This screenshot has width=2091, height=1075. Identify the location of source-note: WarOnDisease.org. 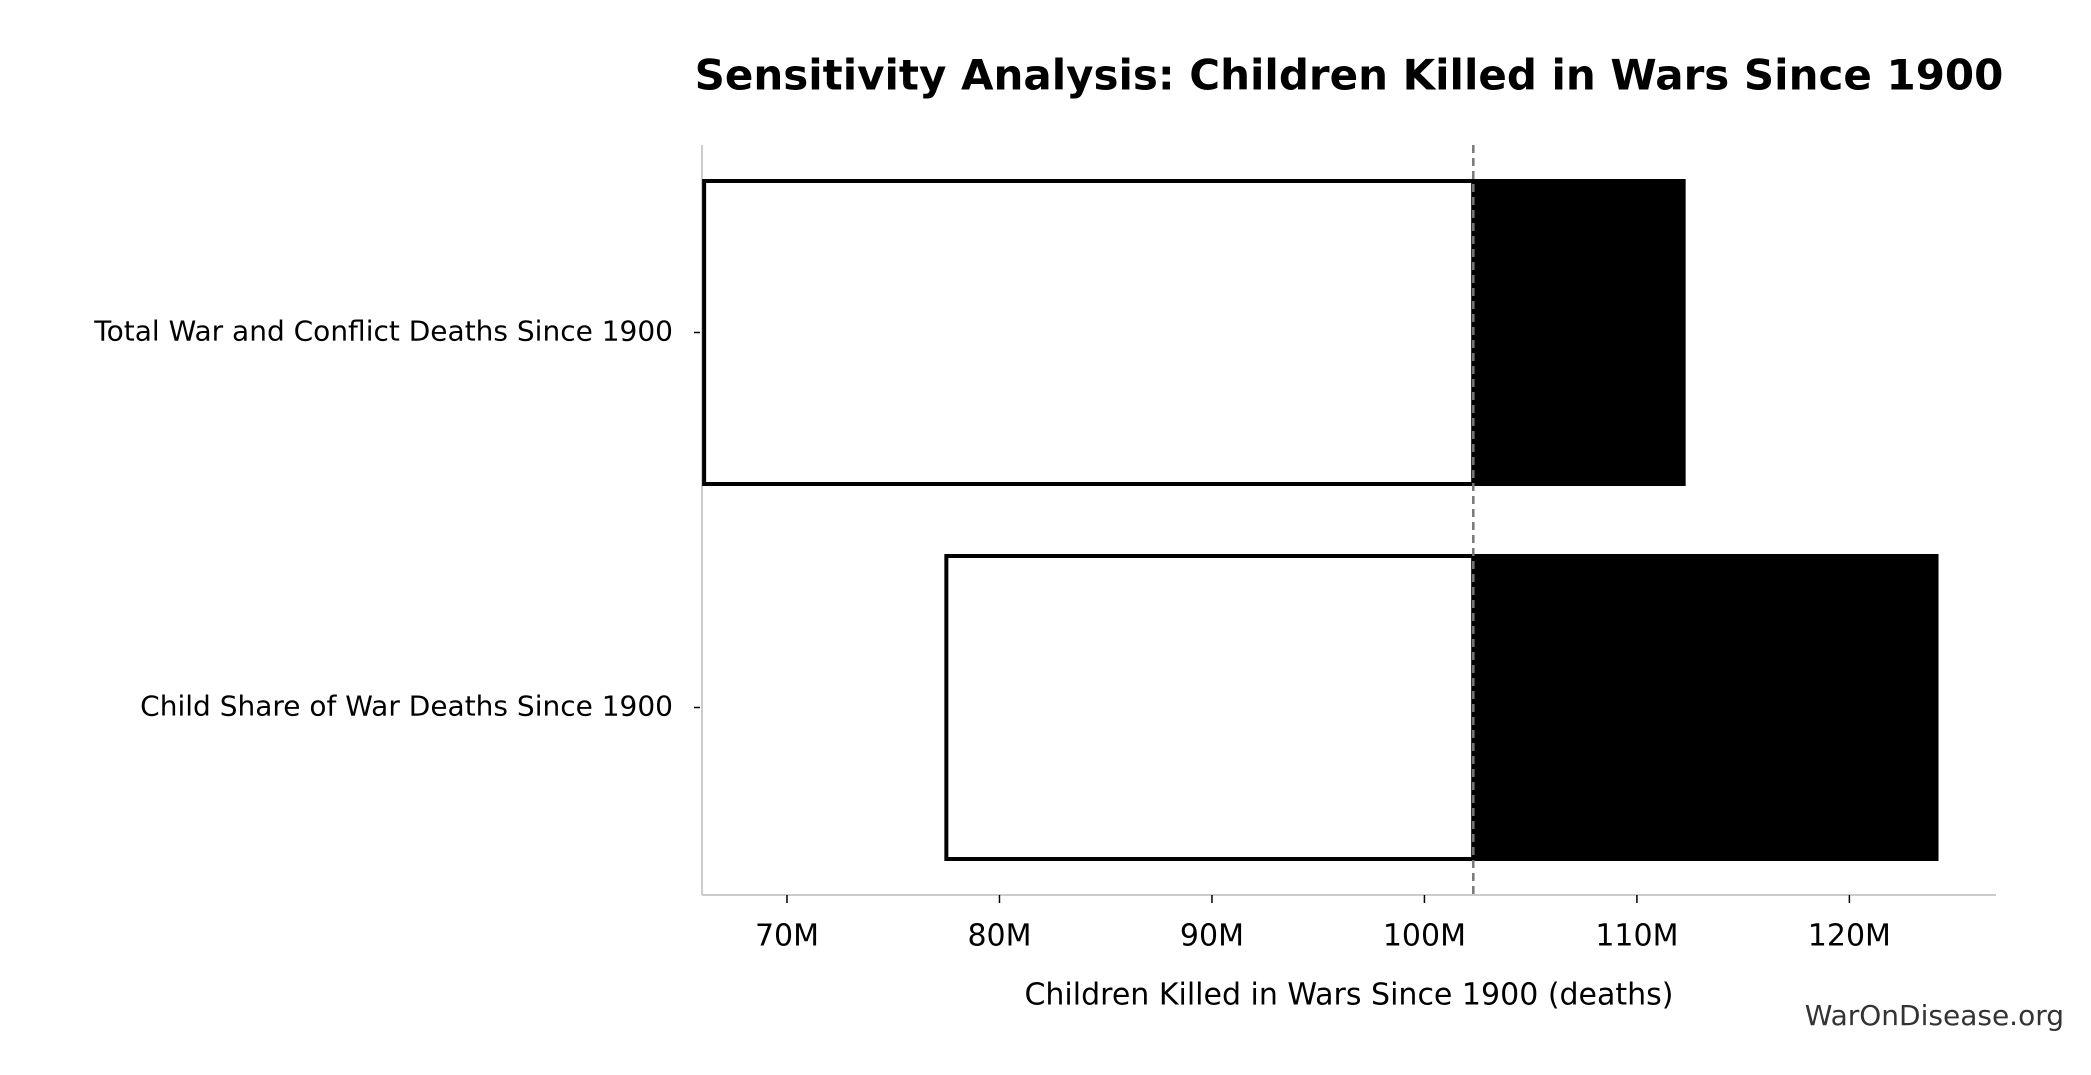
(1934, 1015).